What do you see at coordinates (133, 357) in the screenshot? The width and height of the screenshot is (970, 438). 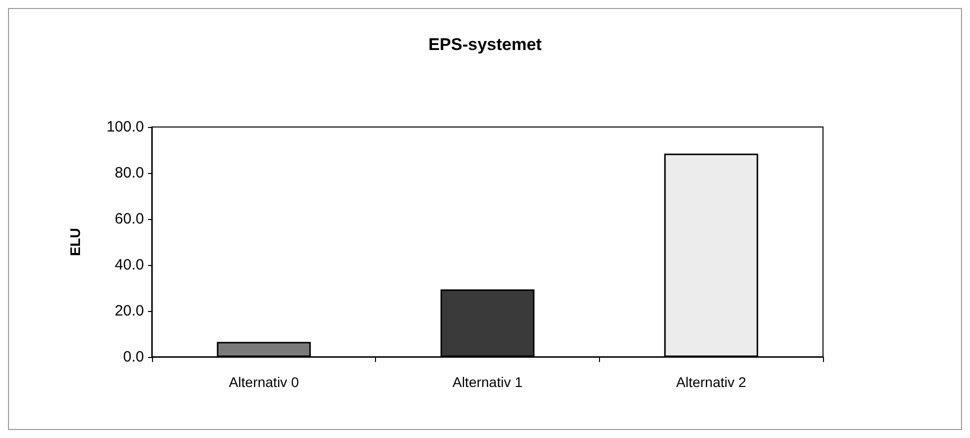 I see `y-tick-label: 0.0` at bounding box center [133, 357].